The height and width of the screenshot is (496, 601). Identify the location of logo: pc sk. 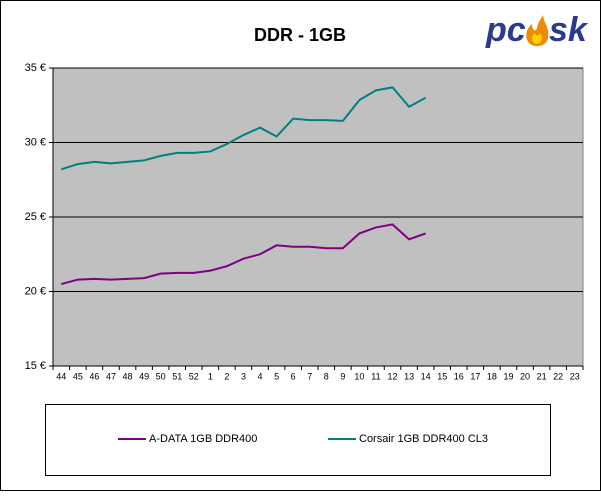
(537, 30).